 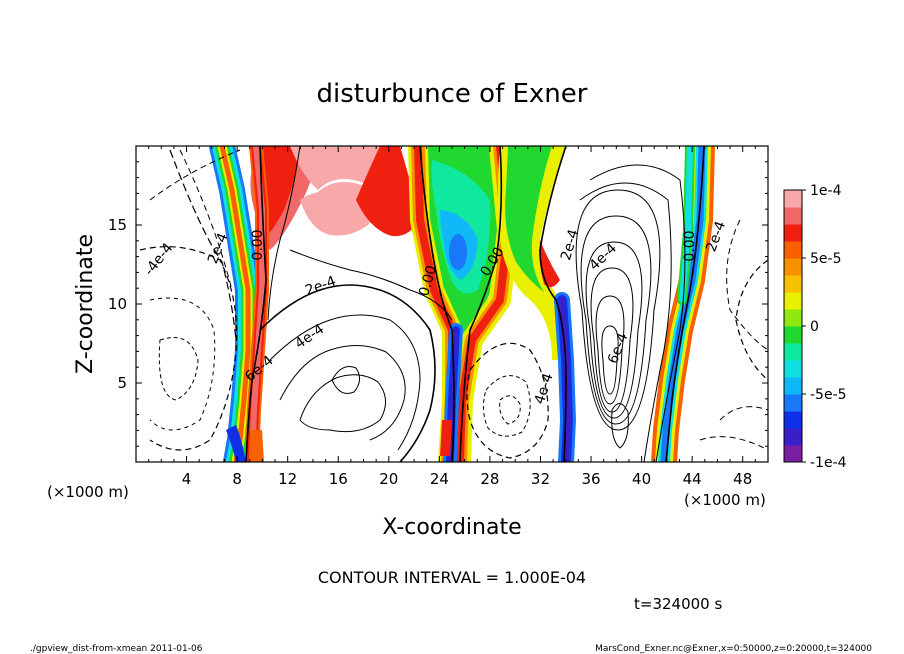 I want to click on colorbar-tick-label: 0, so click(x=814, y=327).